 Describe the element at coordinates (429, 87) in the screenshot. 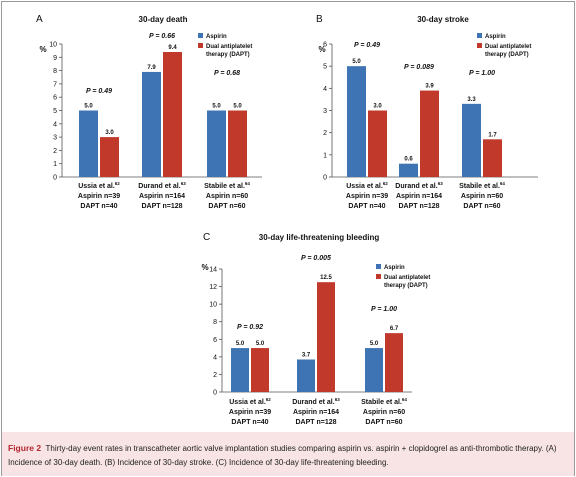

I see `bar-value-label: 3.9` at that location.